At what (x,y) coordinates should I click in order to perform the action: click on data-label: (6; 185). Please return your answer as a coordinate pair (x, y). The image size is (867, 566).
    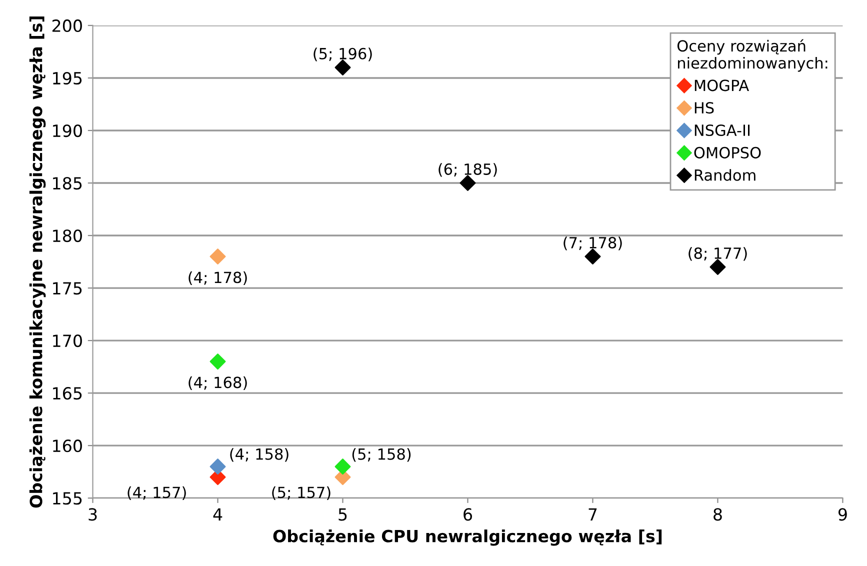
    Looking at the image, I should click on (467, 170).